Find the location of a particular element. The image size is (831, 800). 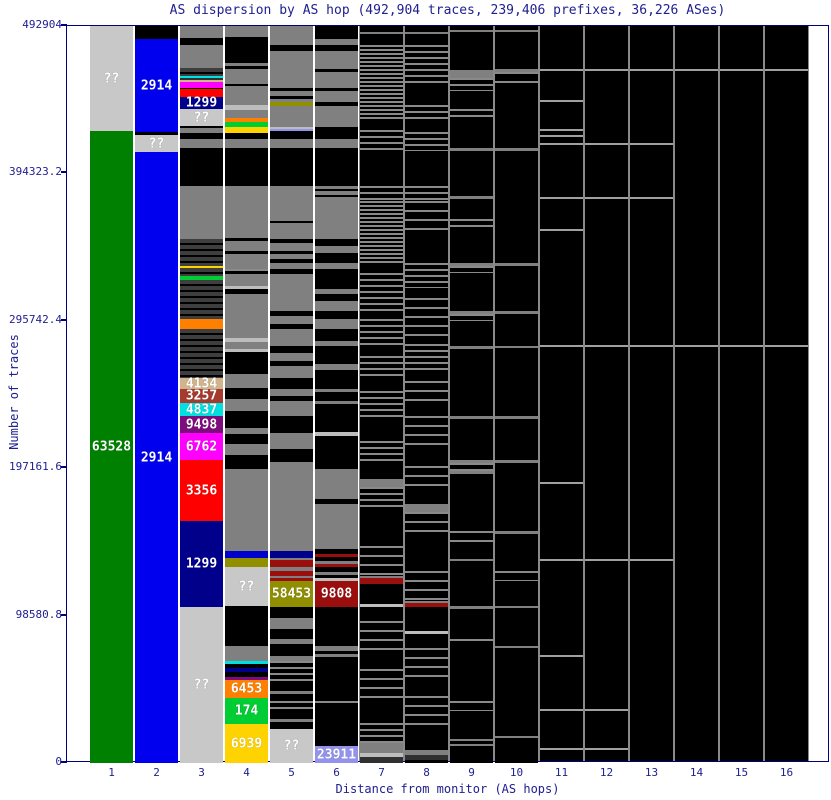

as-label: ?? is located at coordinates (156, 143).